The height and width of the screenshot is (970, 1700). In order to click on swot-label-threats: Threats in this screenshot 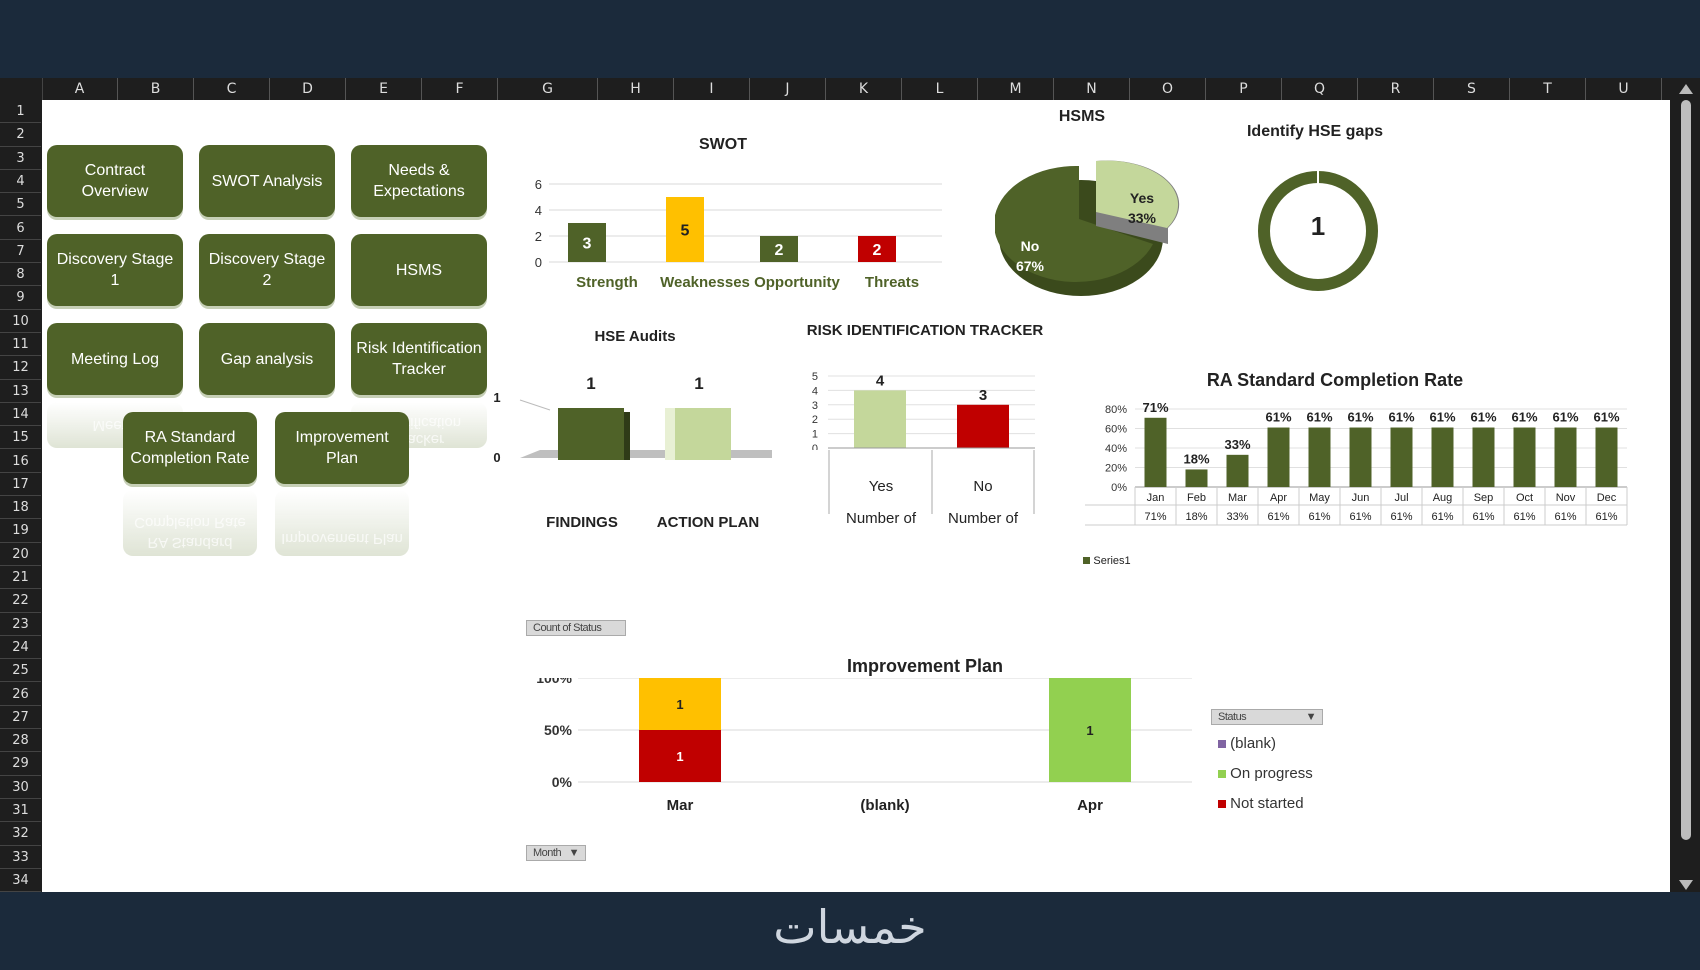, I will do `click(892, 282)`.